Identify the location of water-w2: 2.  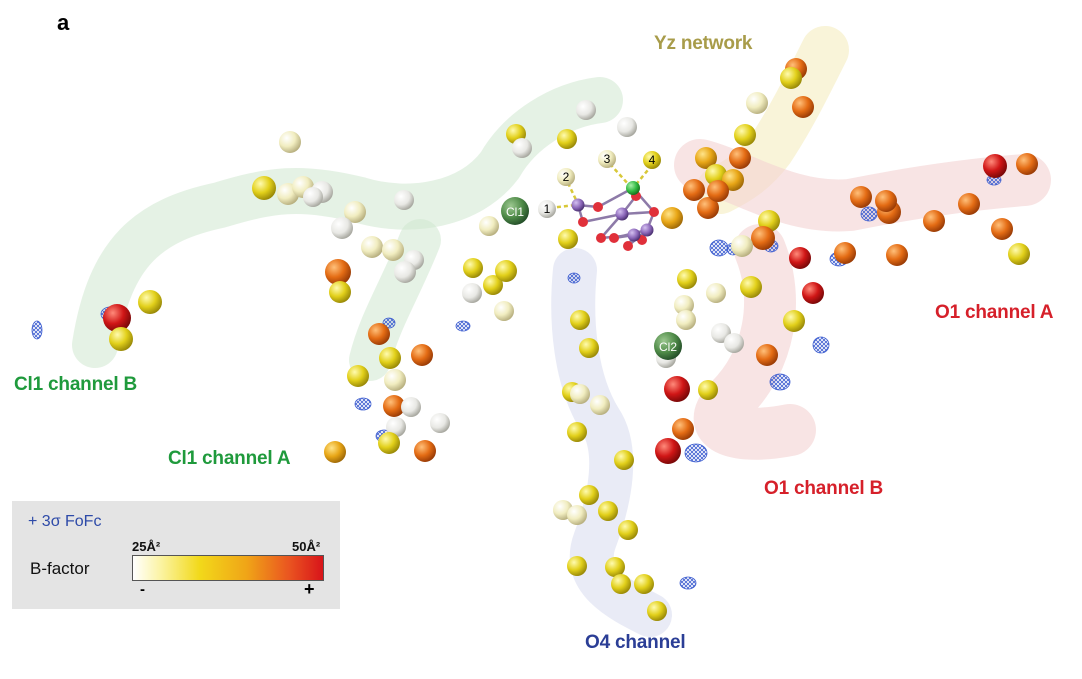
(566, 177).